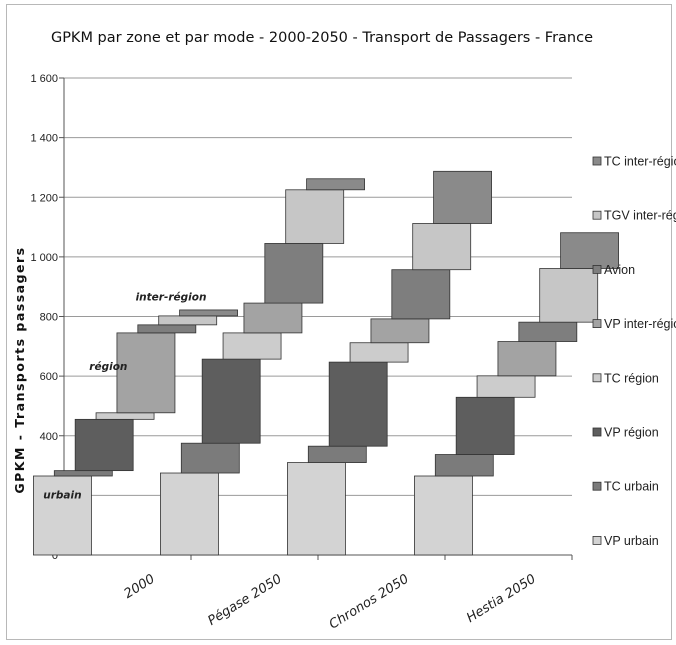 Image resolution: width=676 pixels, height=645 pixels. Describe the element at coordinates (171, 298) in the screenshot. I see `annotation-label: inter-région` at that location.